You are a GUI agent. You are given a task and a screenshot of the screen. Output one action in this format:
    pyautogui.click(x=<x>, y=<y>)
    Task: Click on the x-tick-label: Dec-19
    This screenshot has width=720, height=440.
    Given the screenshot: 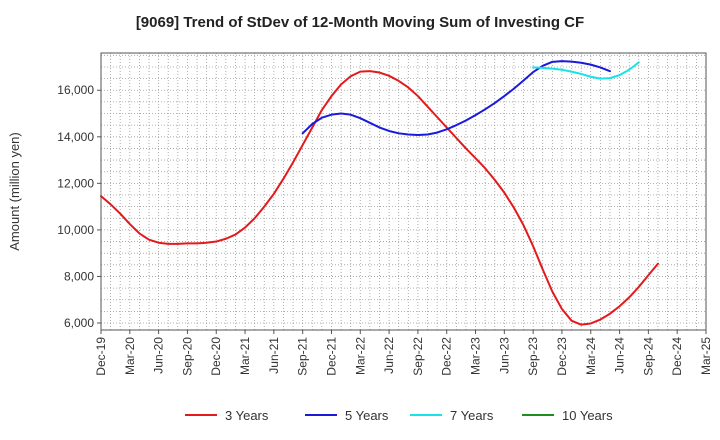 What is the action you would take?
    pyautogui.click(x=101, y=356)
    